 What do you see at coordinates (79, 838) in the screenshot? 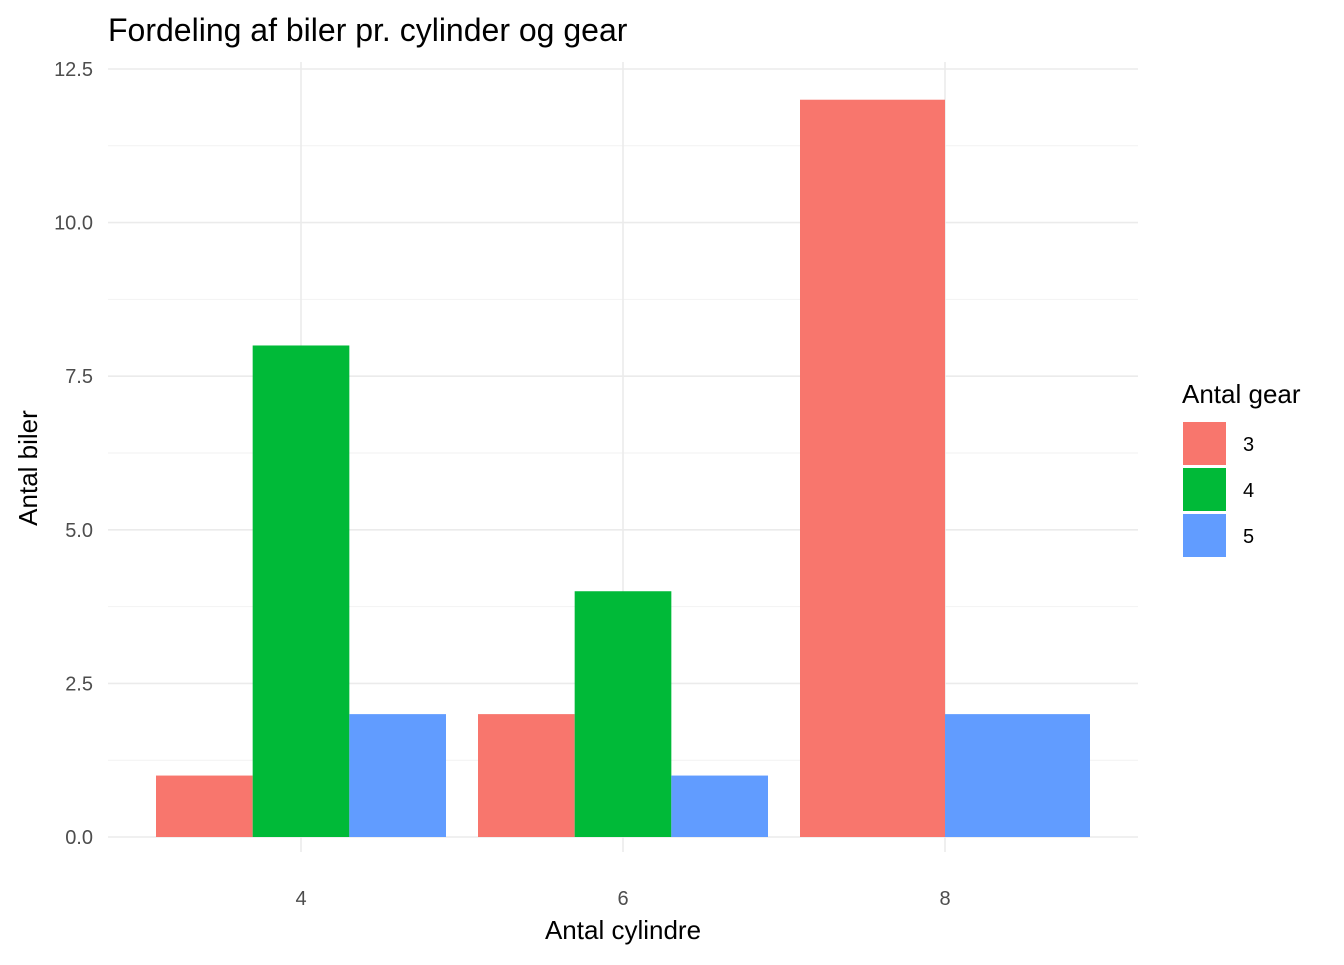
I see `y-tick-label: 0.0` at bounding box center [79, 838].